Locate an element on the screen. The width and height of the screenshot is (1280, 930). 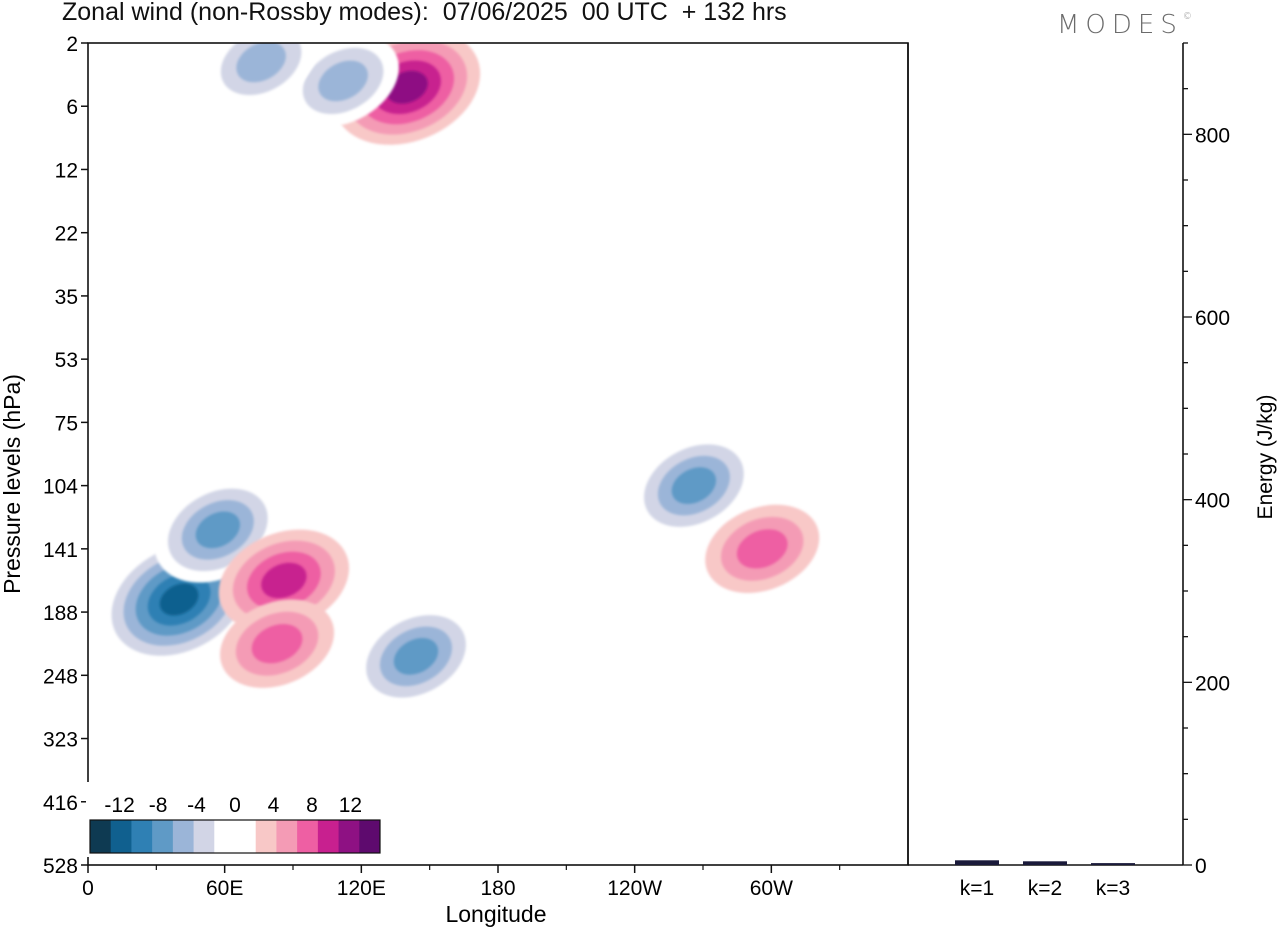
brand-logo: MODES© is located at coordinates (1124, 25).